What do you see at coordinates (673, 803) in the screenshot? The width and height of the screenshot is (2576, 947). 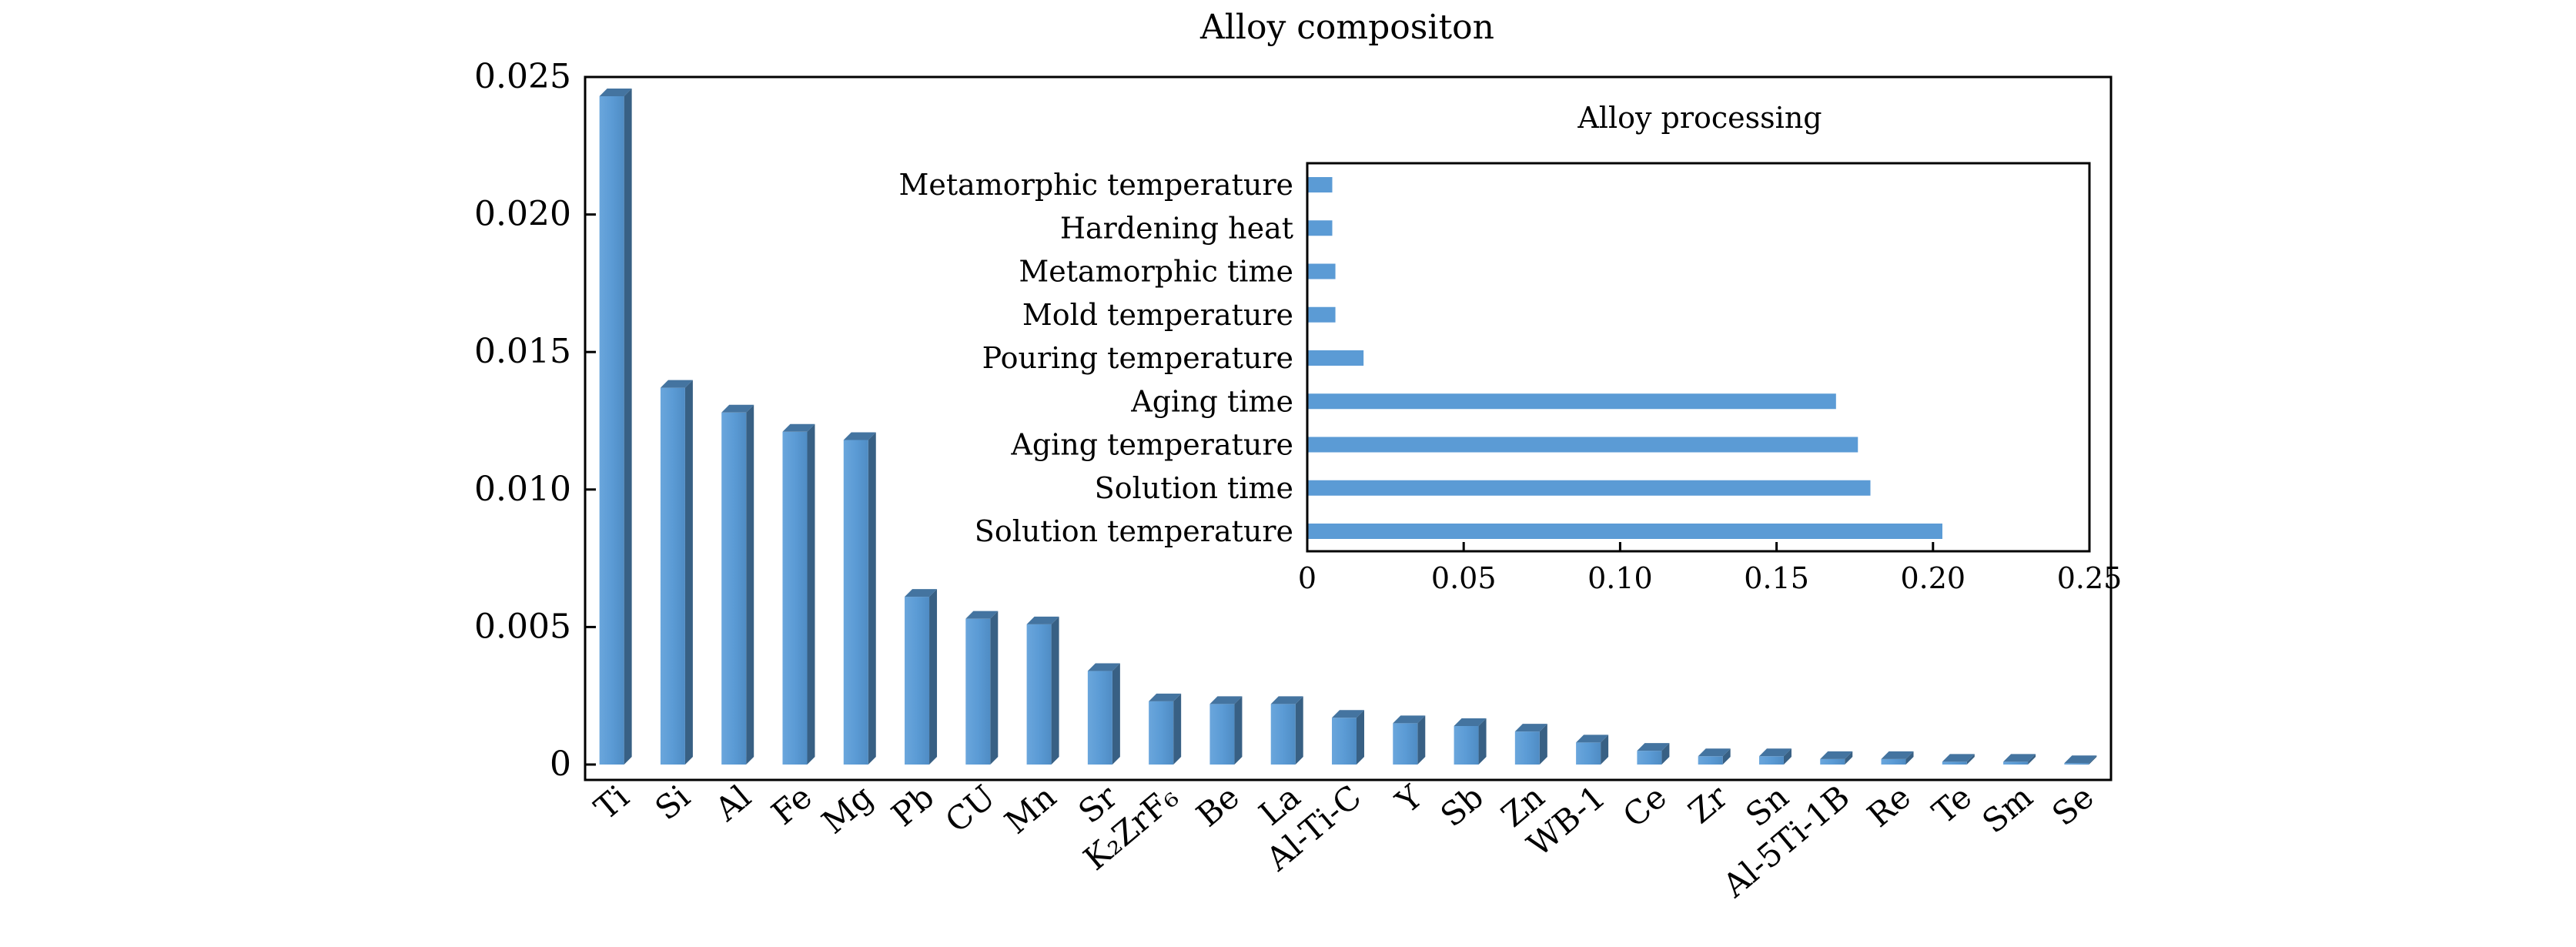 I see `x-tick-label: Si` at bounding box center [673, 803].